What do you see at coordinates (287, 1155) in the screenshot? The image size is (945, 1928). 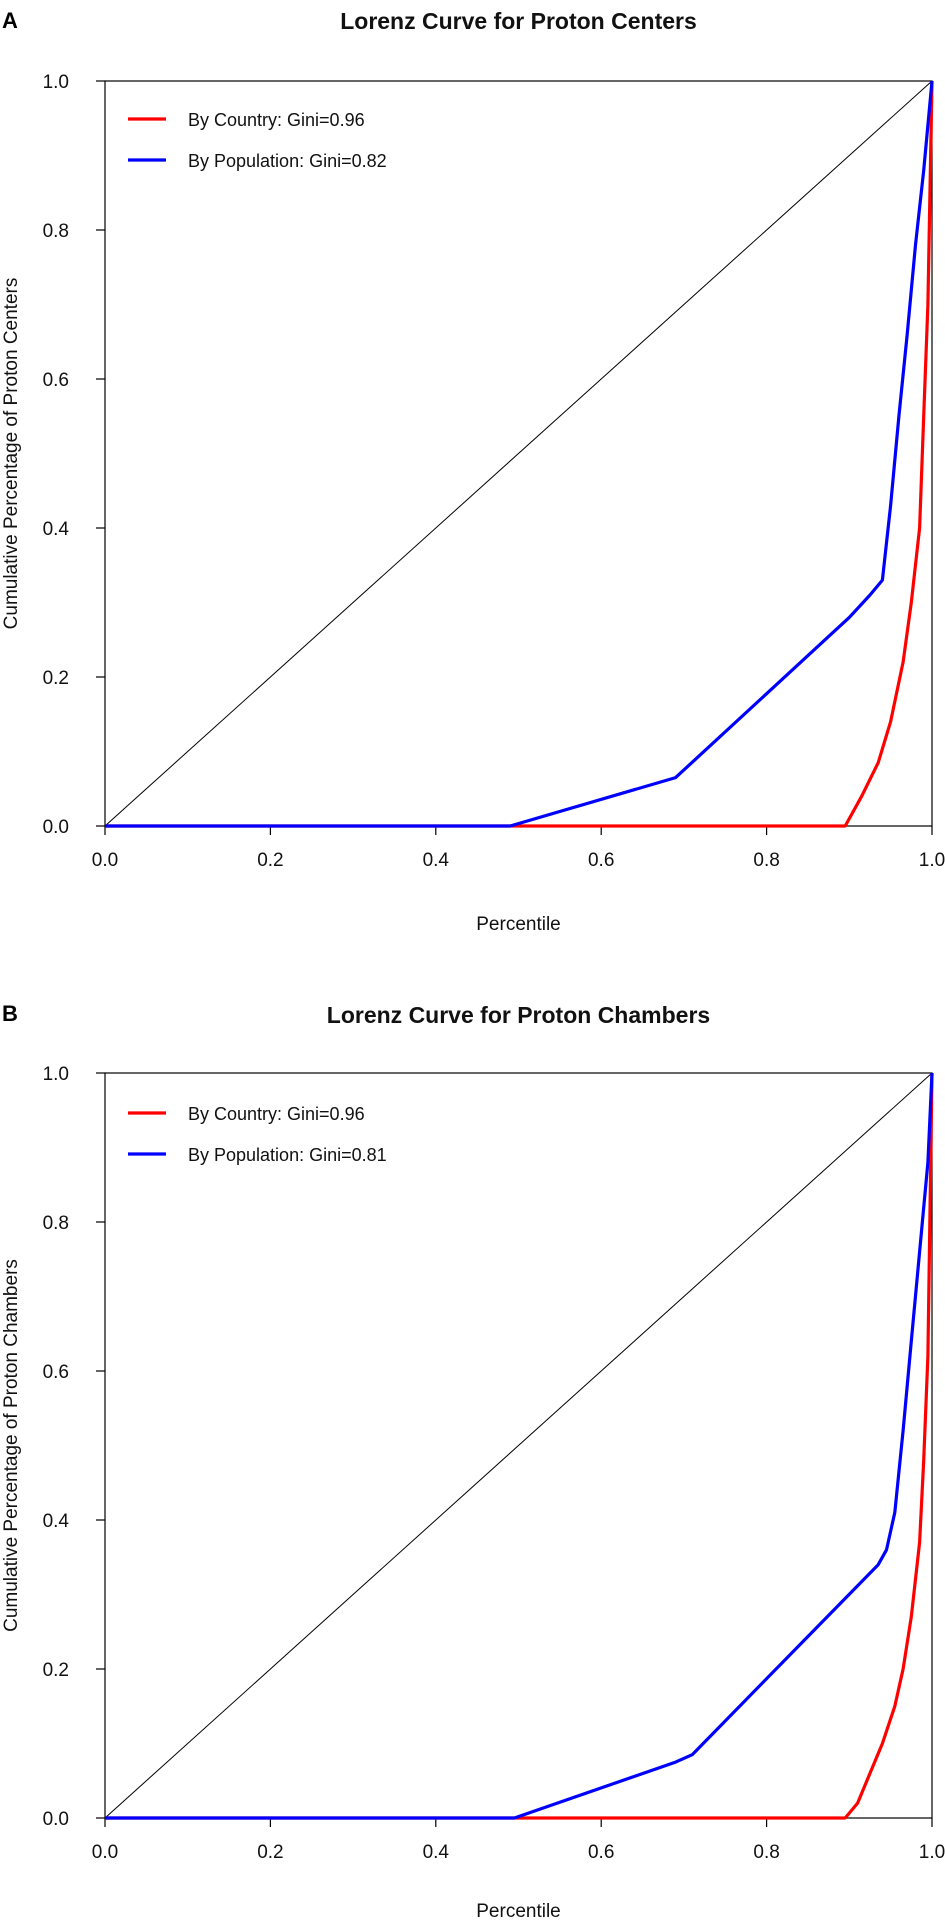 I see `legend-entry: By Population: Gini=0.81` at bounding box center [287, 1155].